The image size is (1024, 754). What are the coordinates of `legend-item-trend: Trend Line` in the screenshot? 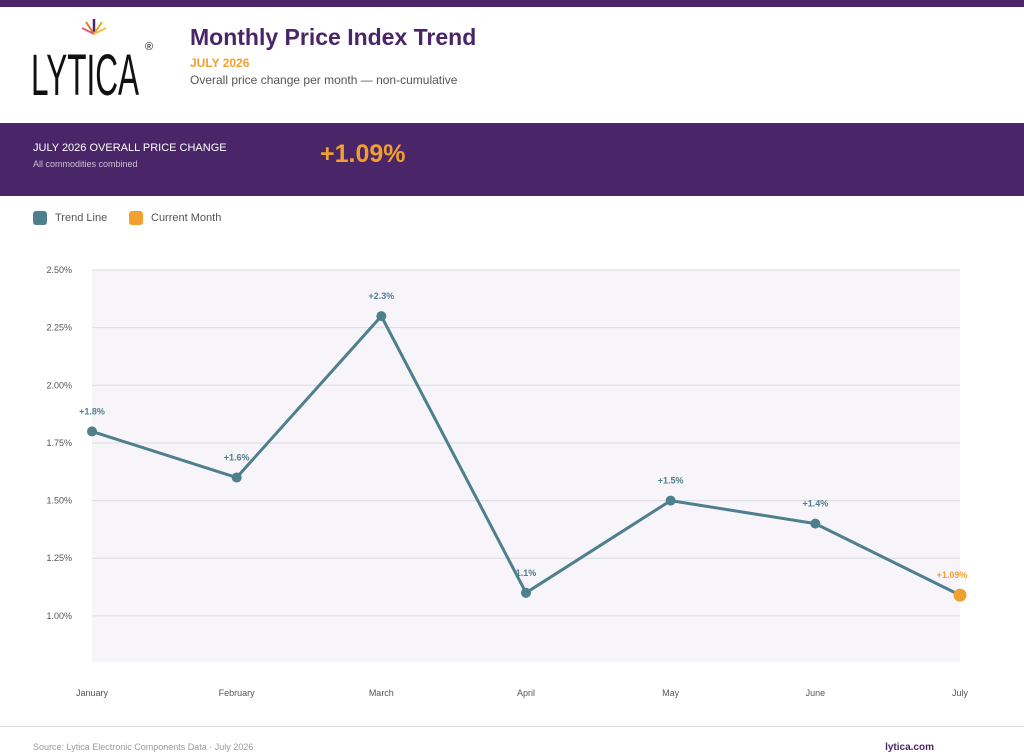 It's located at (70, 218).